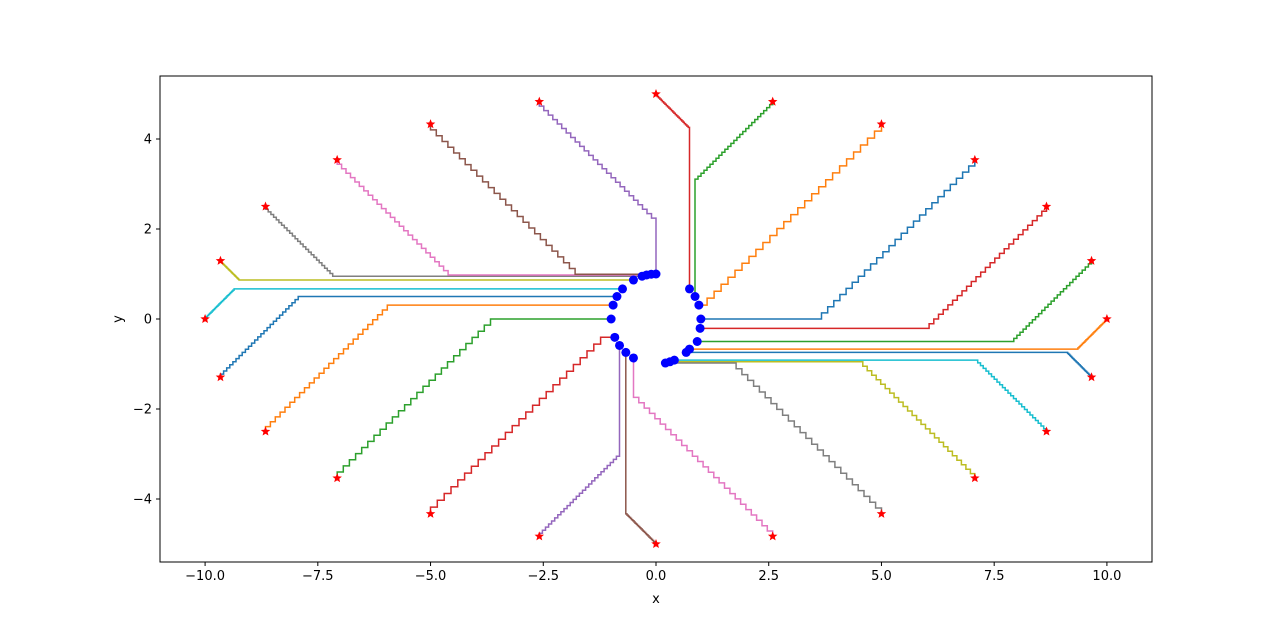  Describe the element at coordinates (994, 576) in the screenshot. I see `x-tick-label: 7.5` at that location.